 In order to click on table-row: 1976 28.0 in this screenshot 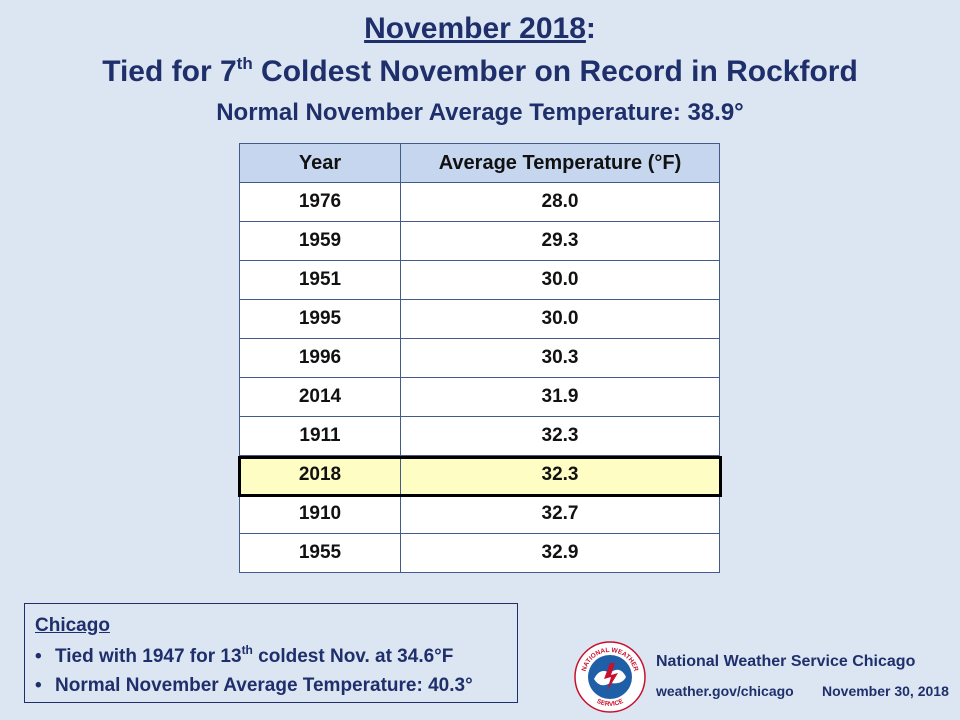, I will do `click(479, 202)`.